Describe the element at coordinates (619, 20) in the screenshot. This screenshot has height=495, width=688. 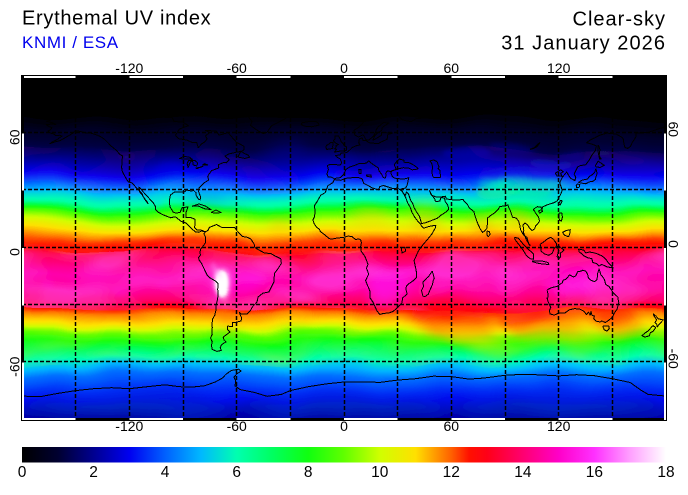
I see `svg-text: Clear-sky` at that location.